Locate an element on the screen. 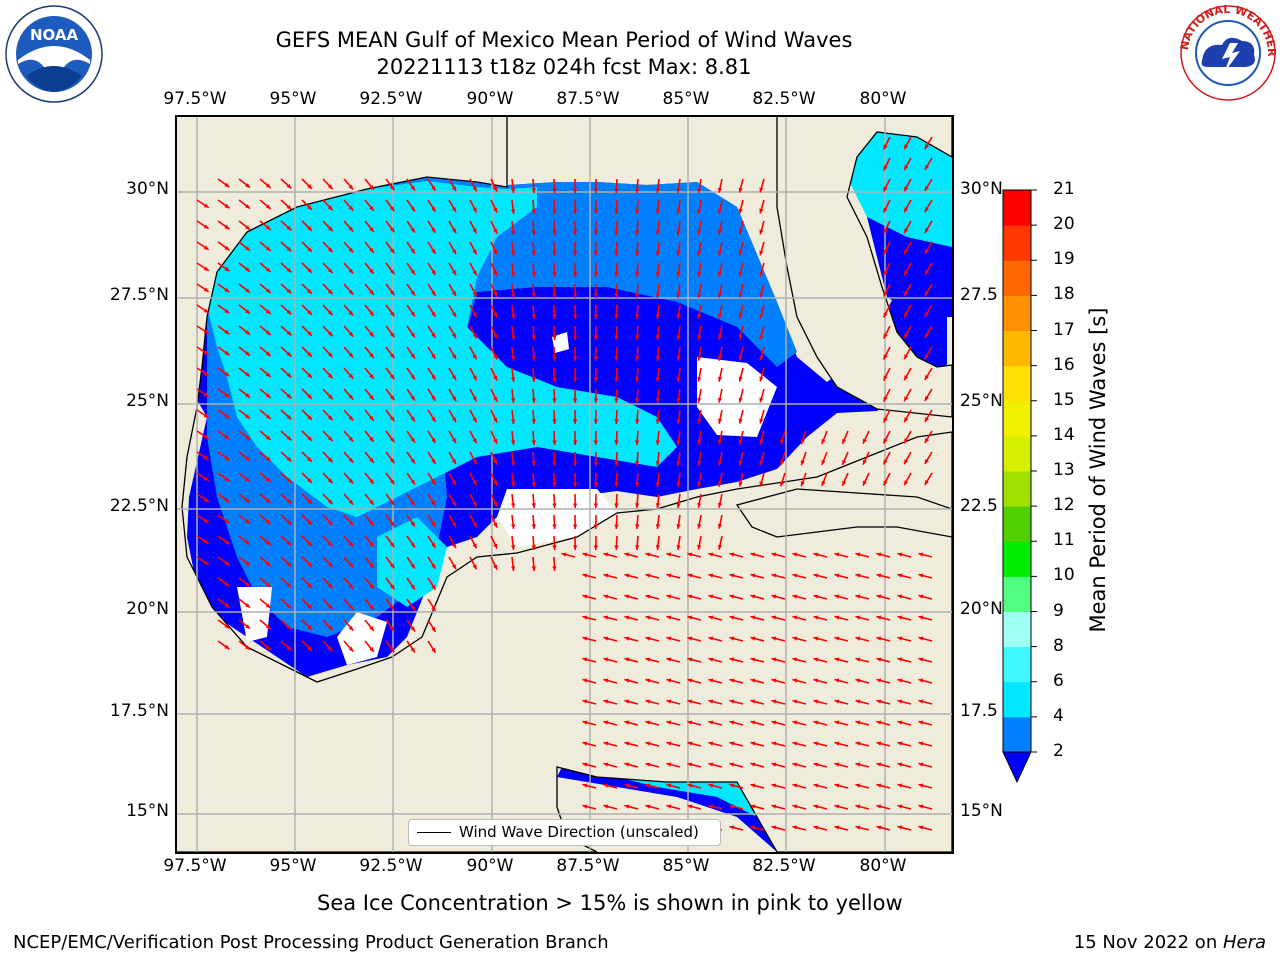  lon-label-top: 95°W is located at coordinates (293, 99).